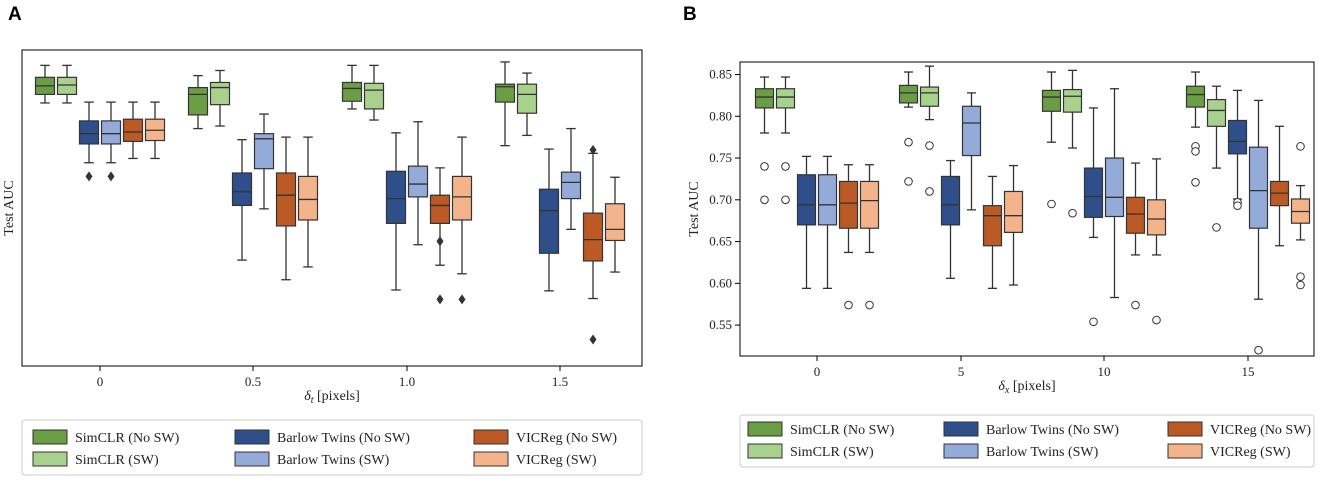 This screenshot has height=482, width=1335. What do you see at coordinates (720, 241) in the screenshot?
I see `y-tick-label: 0.65` at bounding box center [720, 241].